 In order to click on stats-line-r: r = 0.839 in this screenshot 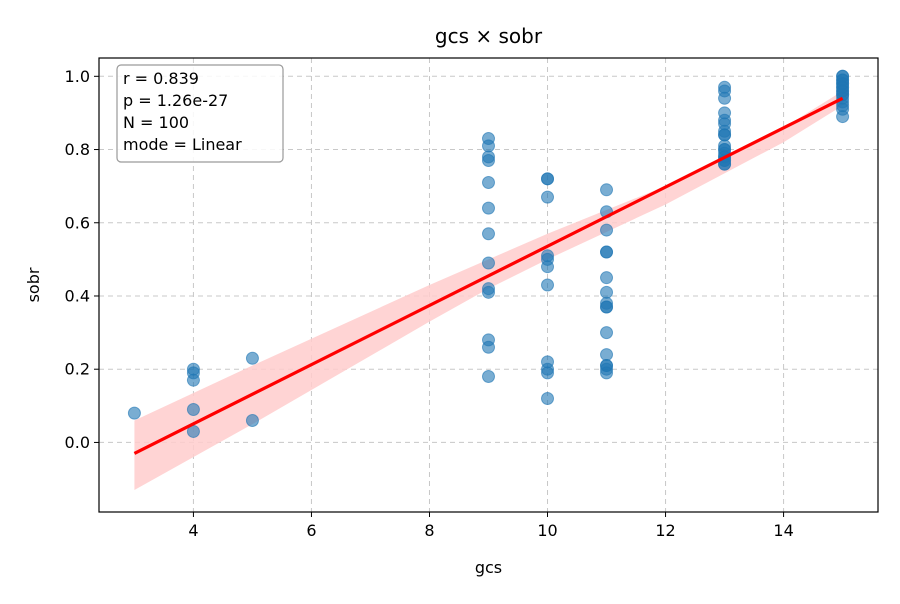, I will do `click(161, 78)`.